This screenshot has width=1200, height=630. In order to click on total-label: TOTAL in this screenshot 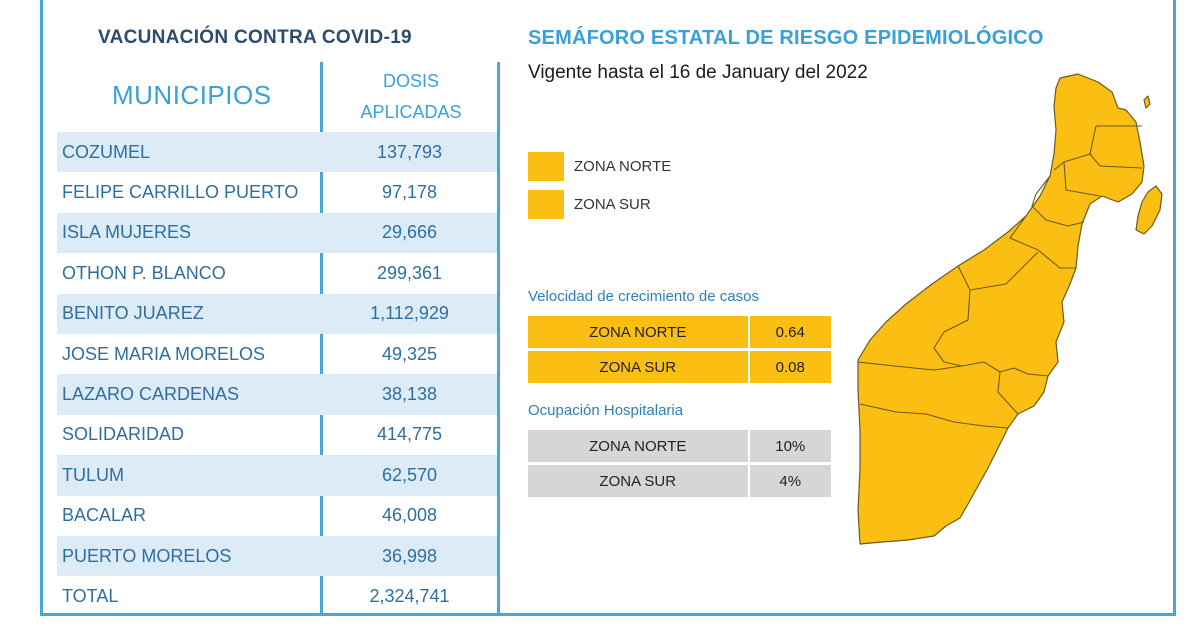, I will do `click(90, 595)`.